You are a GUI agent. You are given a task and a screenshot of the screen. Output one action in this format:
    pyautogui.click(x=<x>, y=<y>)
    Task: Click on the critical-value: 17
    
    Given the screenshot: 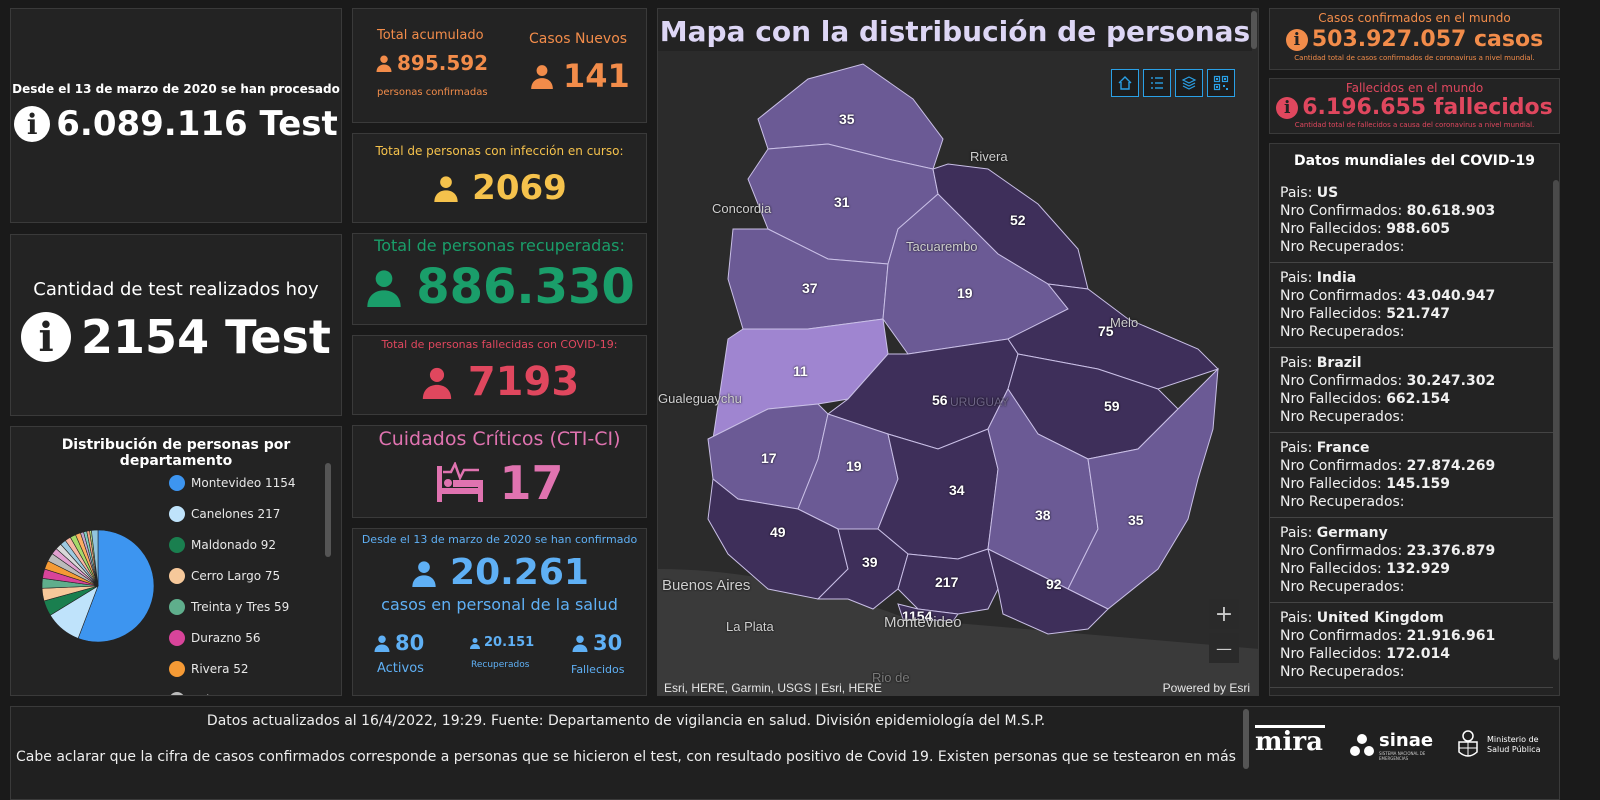 What is the action you would take?
    pyautogui.click(x=531, y=483)
    